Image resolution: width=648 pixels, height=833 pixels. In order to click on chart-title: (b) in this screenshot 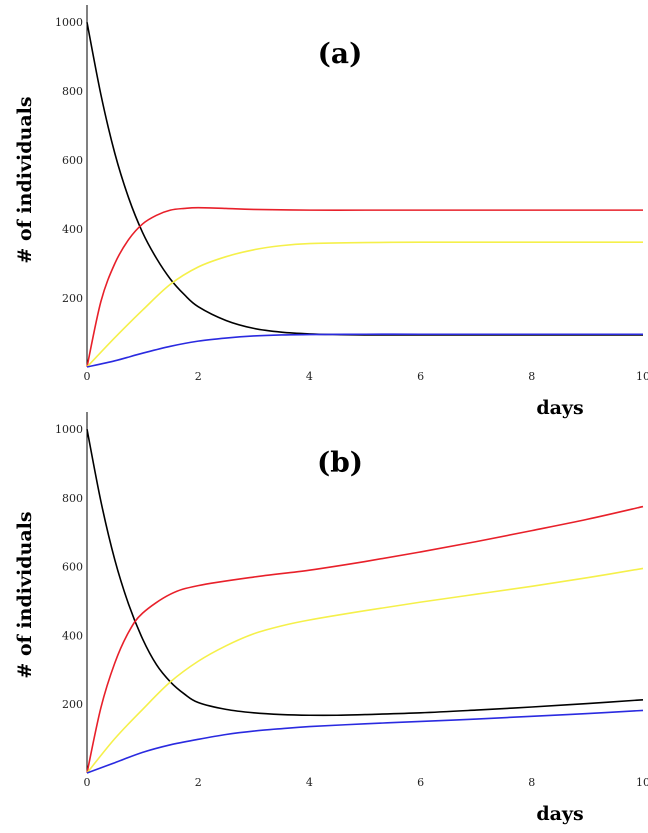, I will do `click(340, 462)`.